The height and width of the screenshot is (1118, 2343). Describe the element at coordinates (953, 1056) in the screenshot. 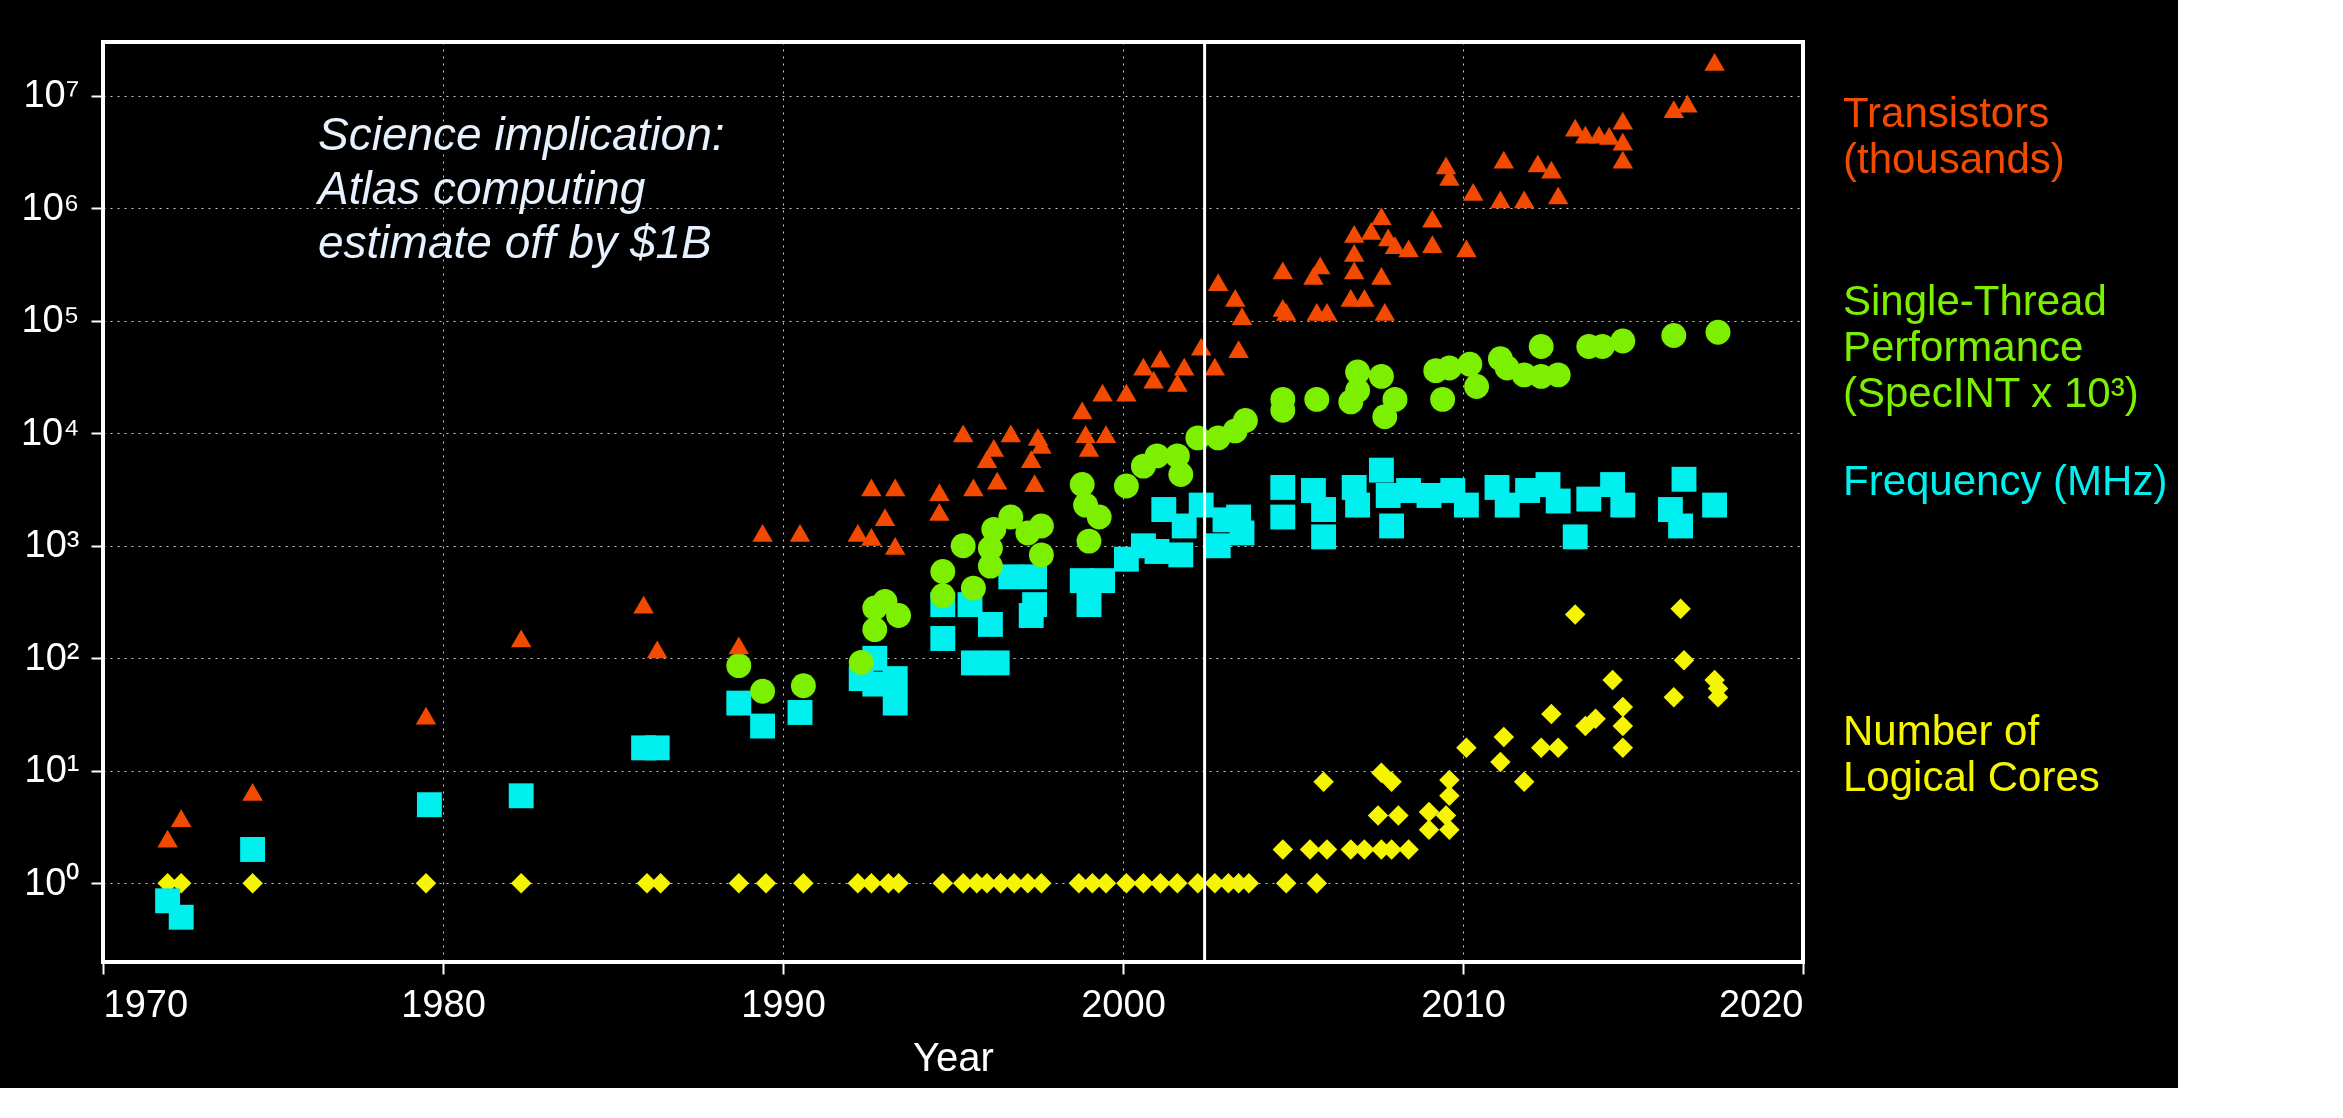

I see `x-axis-title: Year` at that location.